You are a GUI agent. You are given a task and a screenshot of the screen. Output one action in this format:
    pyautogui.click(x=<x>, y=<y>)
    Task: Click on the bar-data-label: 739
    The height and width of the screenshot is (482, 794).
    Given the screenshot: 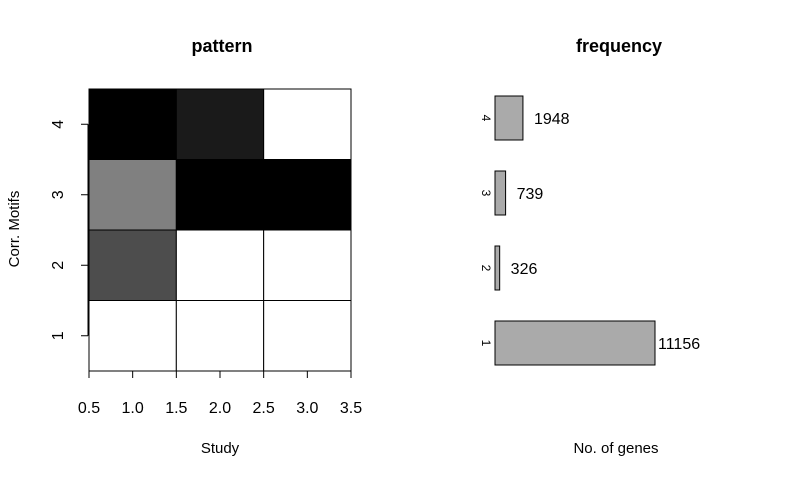 What is the action you would take?
    pyautogui.click(x=530, y=194)
    